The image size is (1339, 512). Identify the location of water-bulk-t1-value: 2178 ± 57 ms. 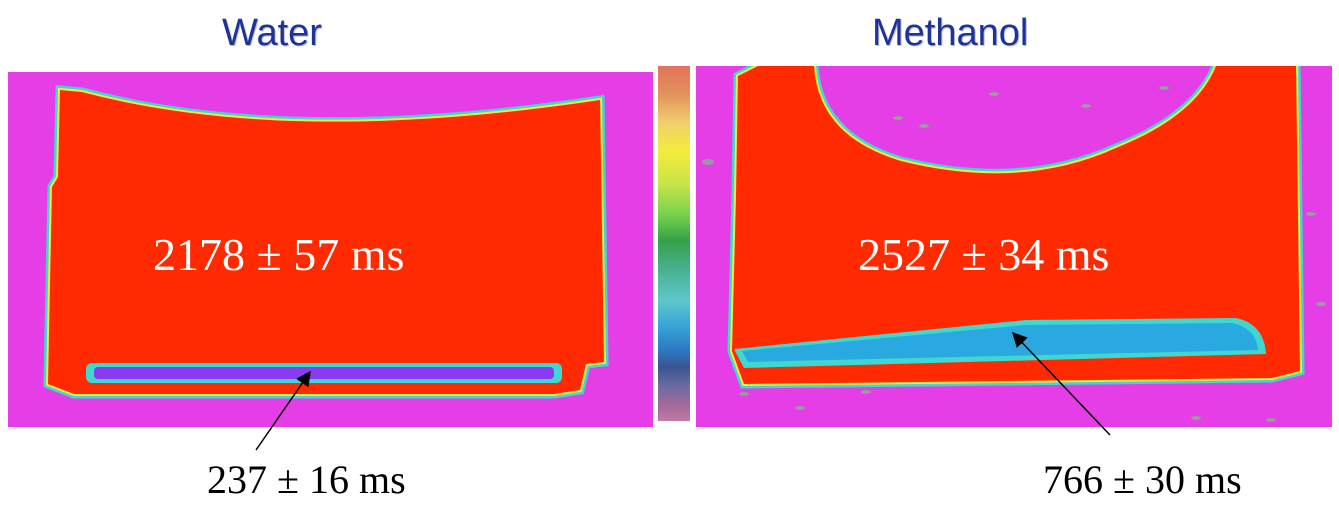
(279, 254).